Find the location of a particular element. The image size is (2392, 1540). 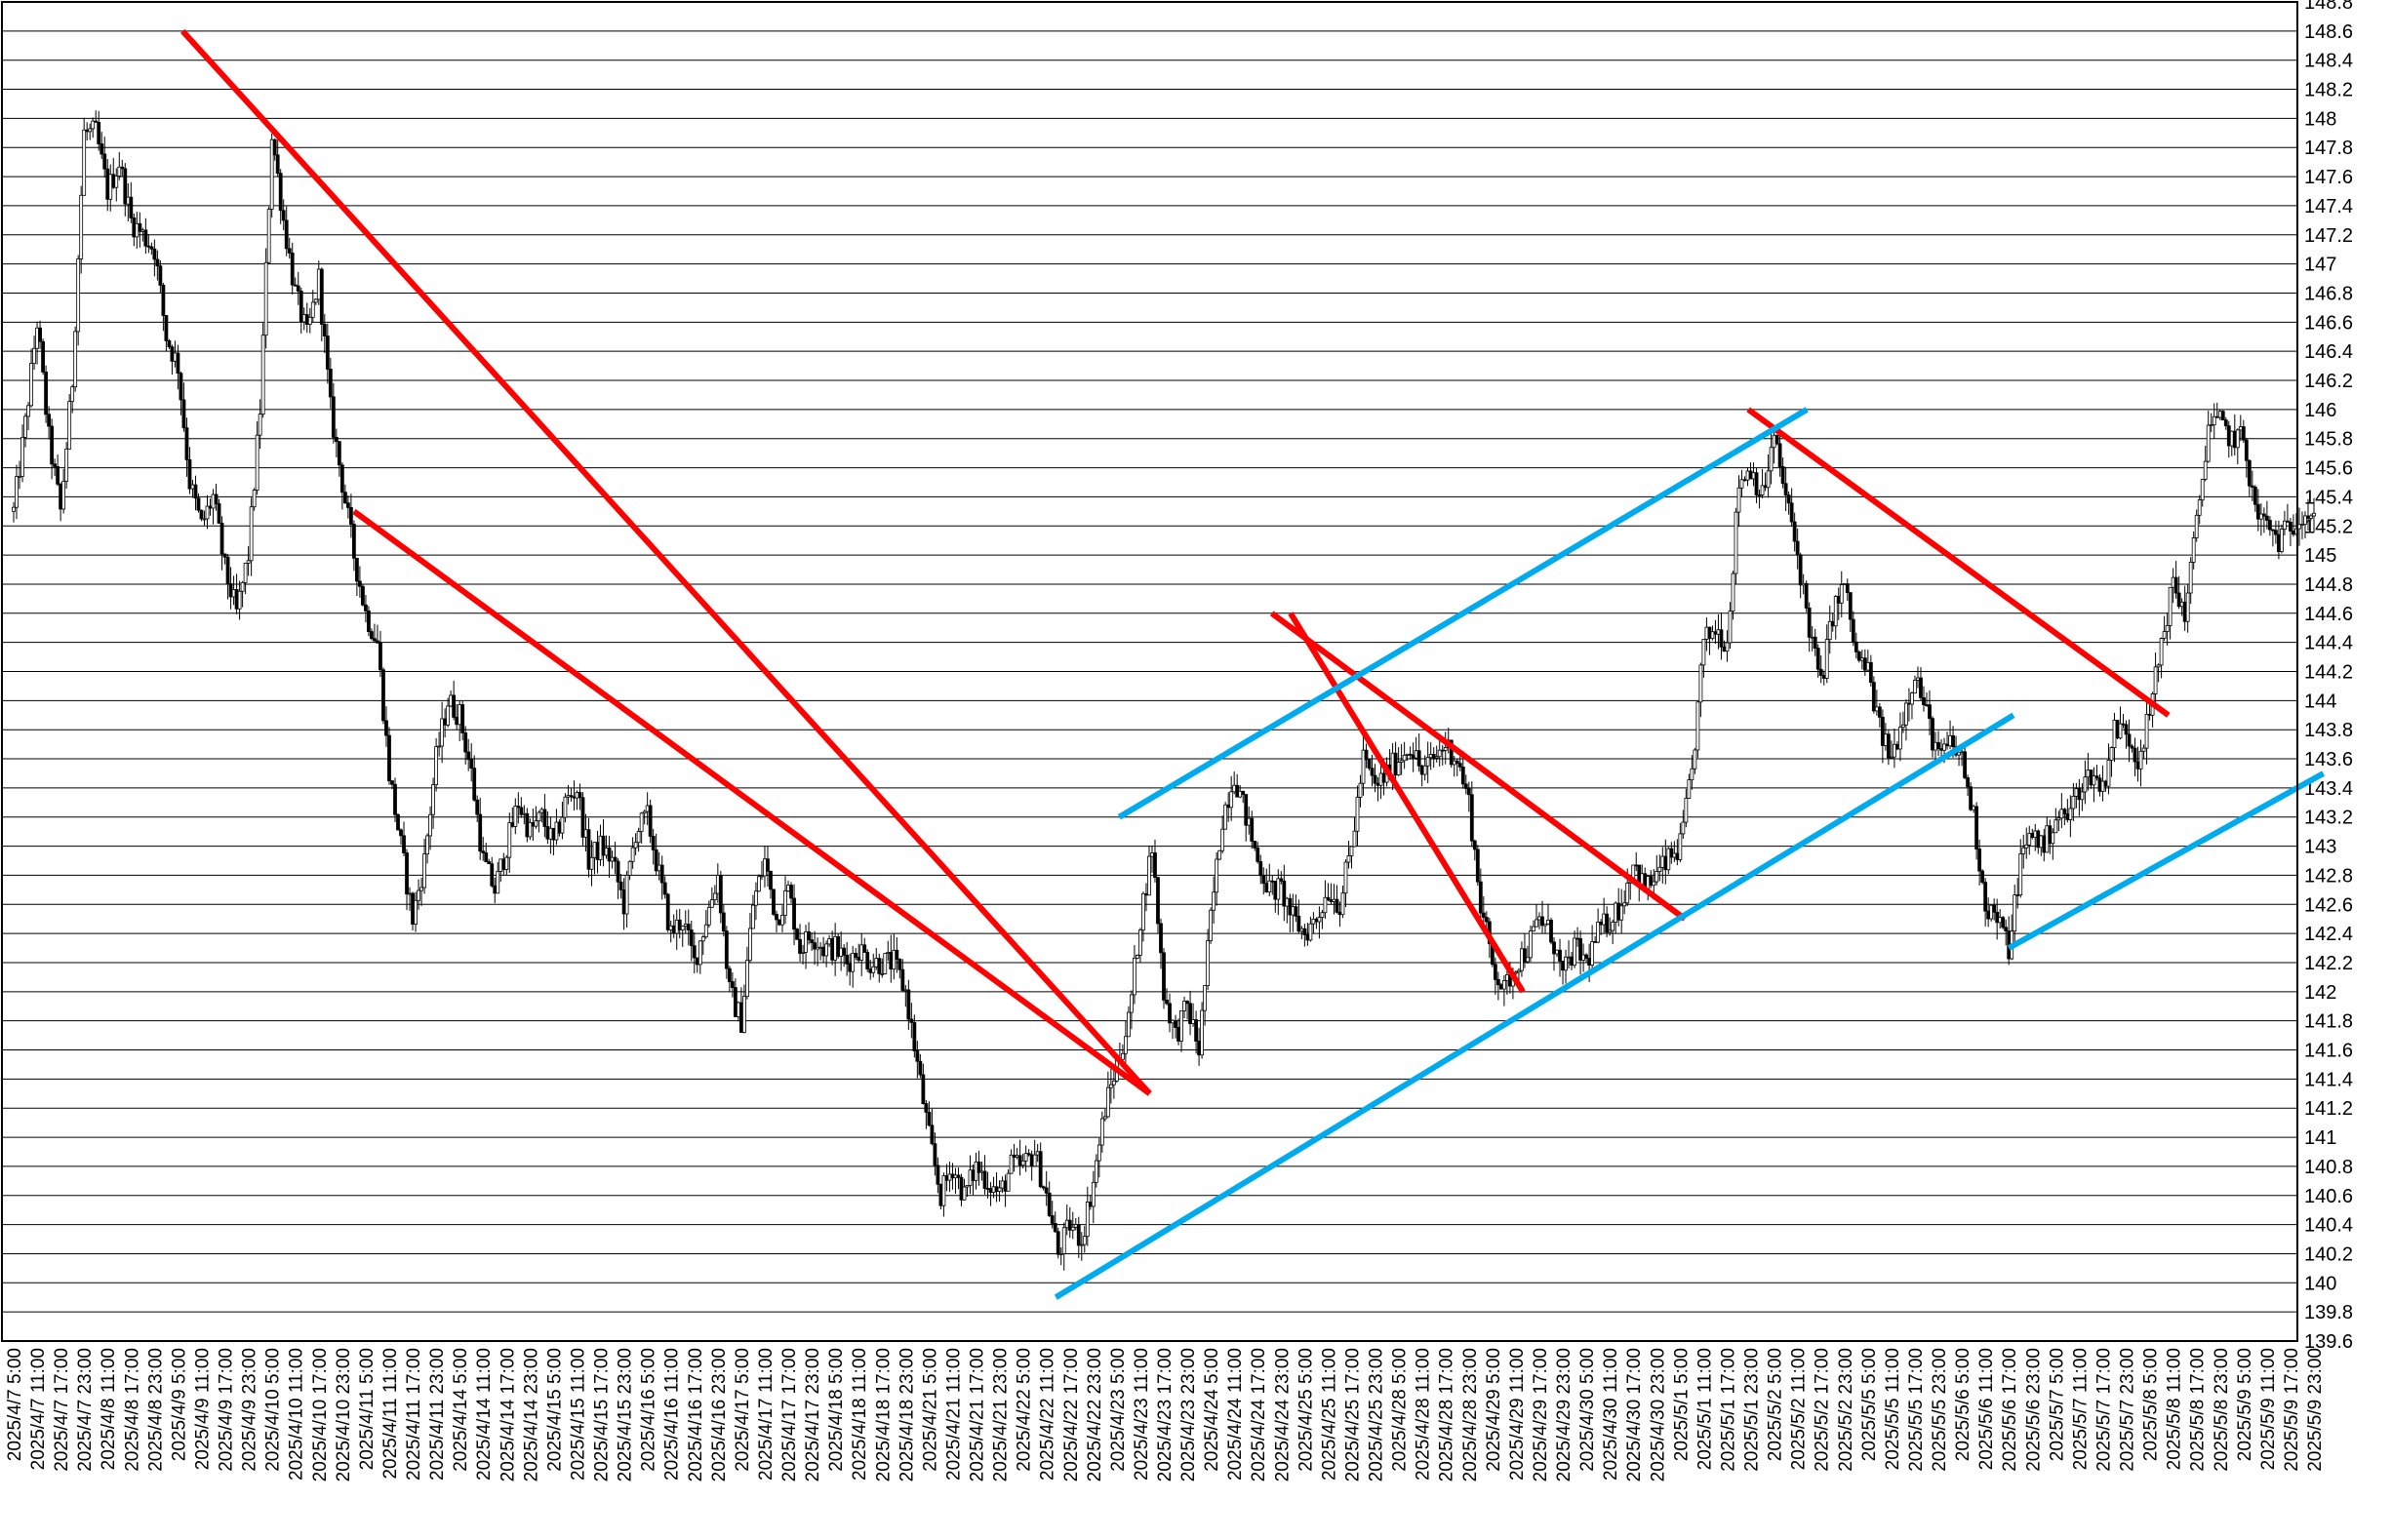

y-tick-label: 142.2 is located at coordinates (2328, 964).